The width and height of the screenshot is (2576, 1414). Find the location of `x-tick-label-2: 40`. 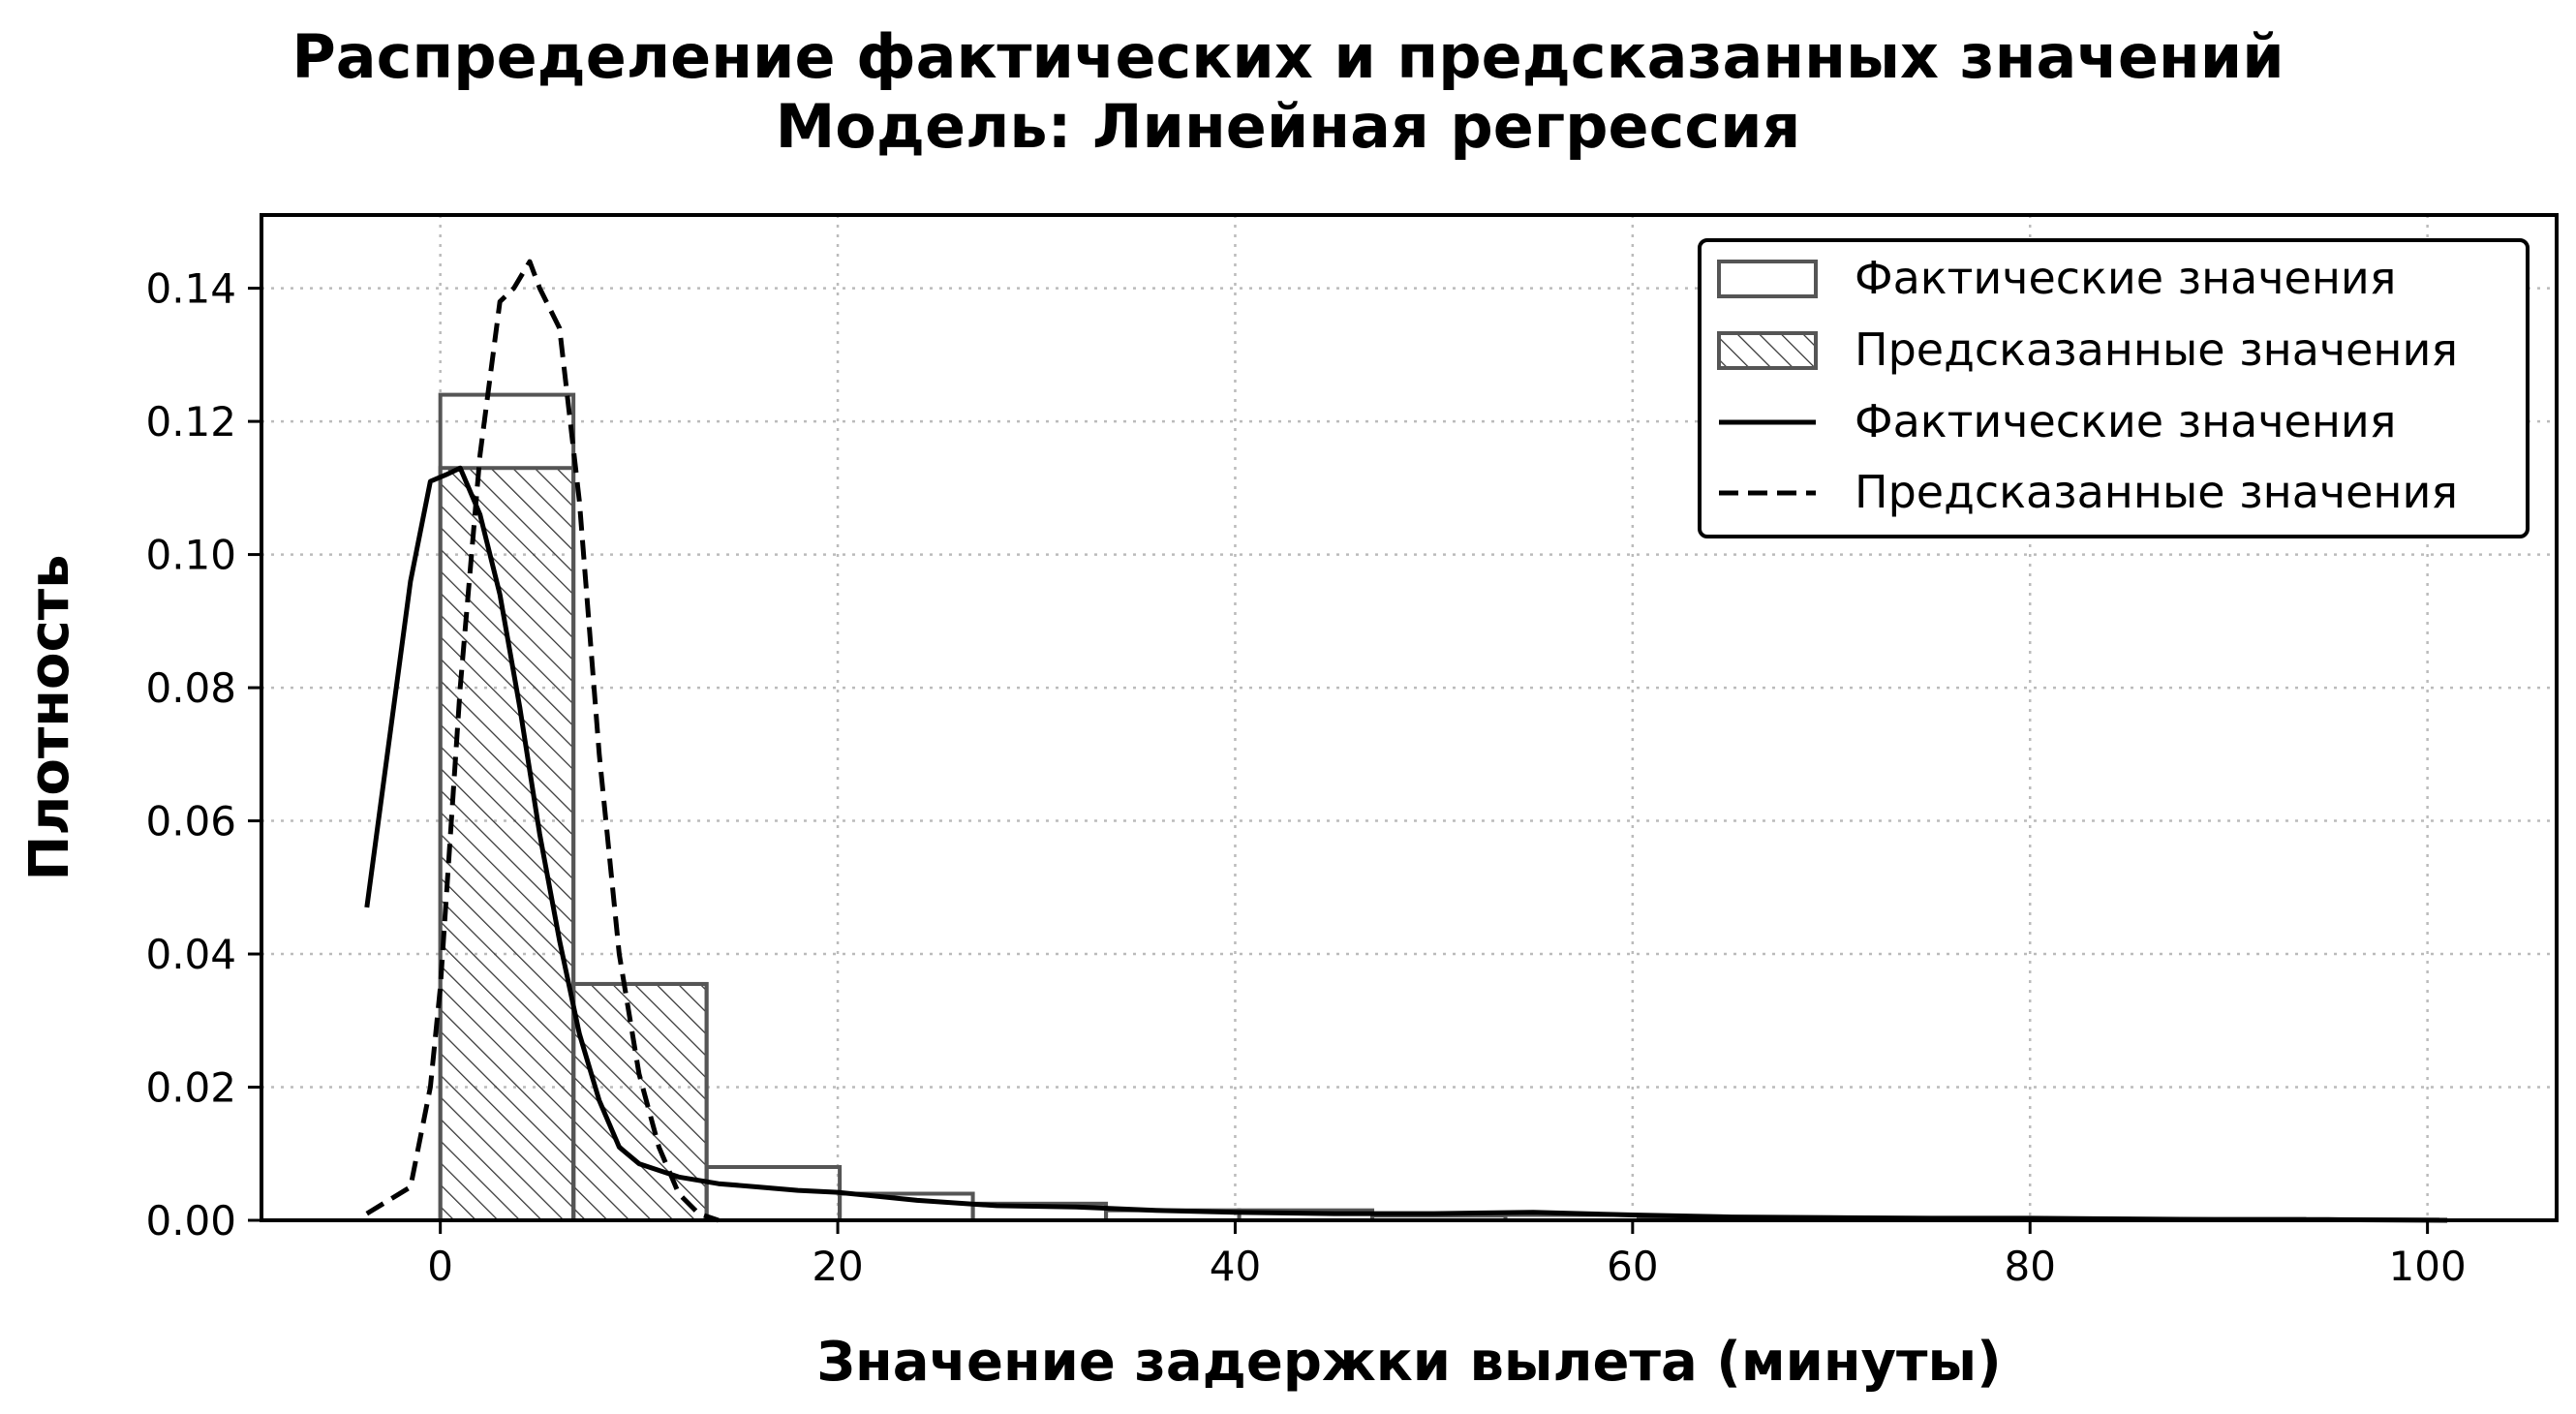

x-tick-label-2: 40 is located at coordinates (1235, 1266).